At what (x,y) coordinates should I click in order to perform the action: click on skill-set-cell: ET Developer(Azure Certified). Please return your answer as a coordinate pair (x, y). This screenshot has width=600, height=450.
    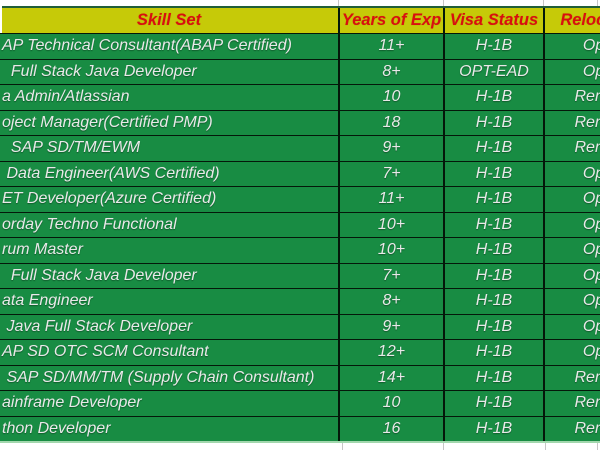
    Looking at the image, I should click on (109, 199).